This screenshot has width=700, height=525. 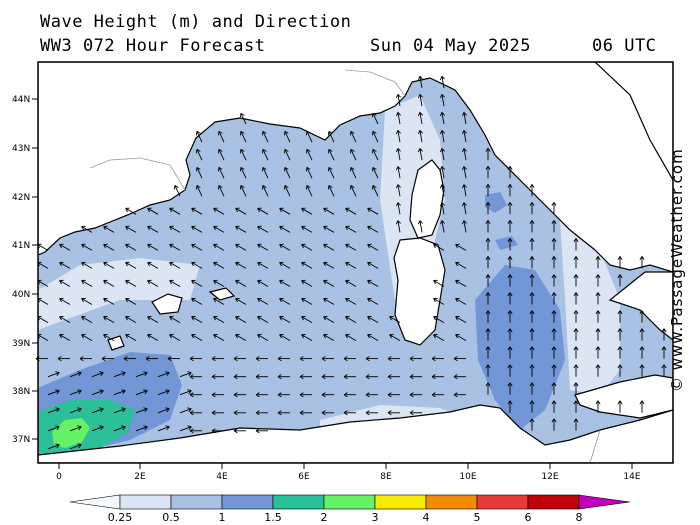 What do you see at coordinates (21, 100) in the screenshot?
I see `lat-label-44n: 44N` at bounding box center [21, 100].